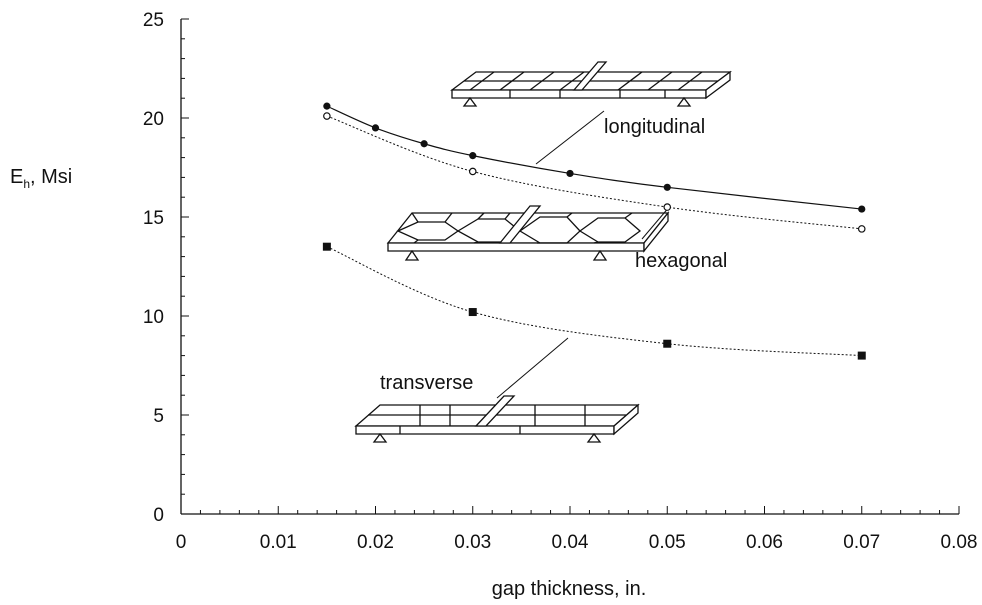 This screenshot has width=982, height=605. I want to click on x-axis-label: gap thickness, in., so click(569, 589).